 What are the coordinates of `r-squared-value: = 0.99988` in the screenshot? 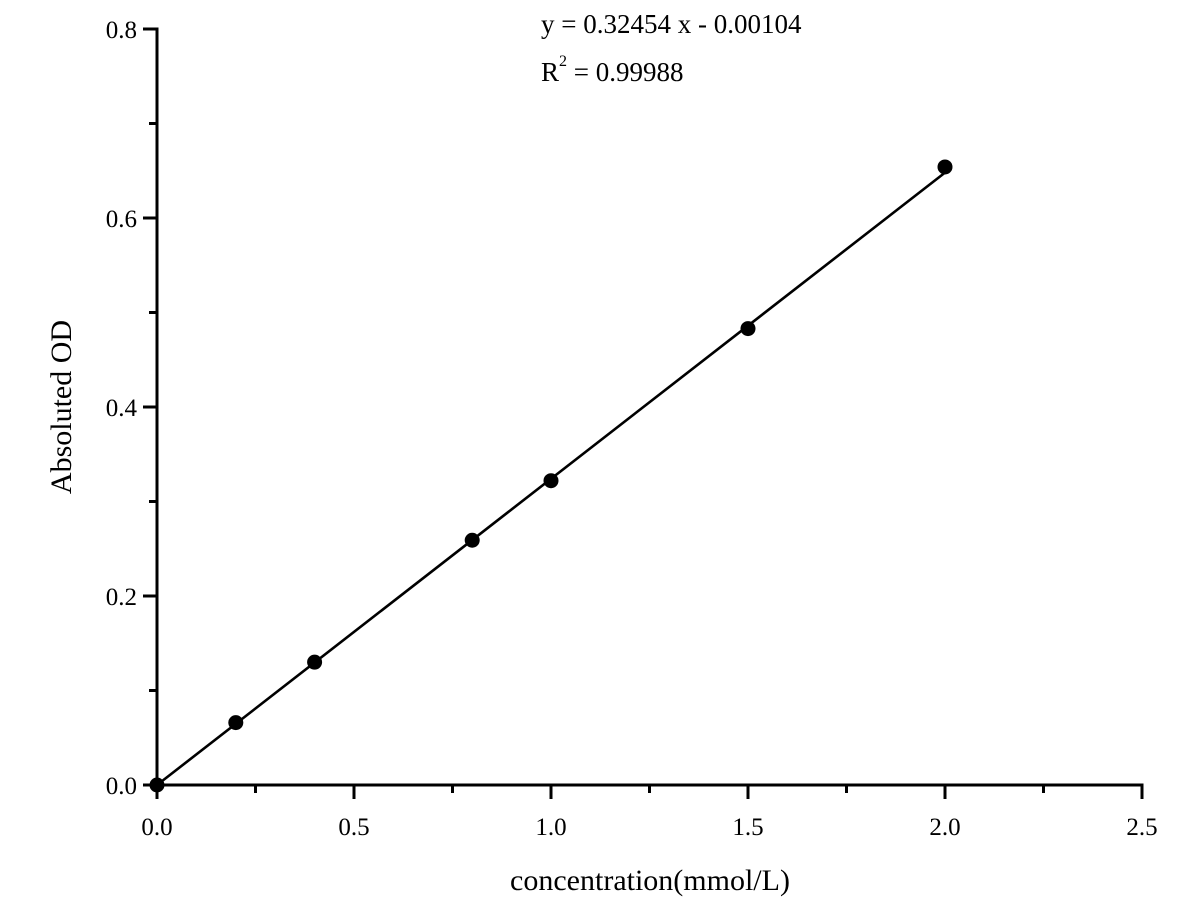 It's located at (625, 72).